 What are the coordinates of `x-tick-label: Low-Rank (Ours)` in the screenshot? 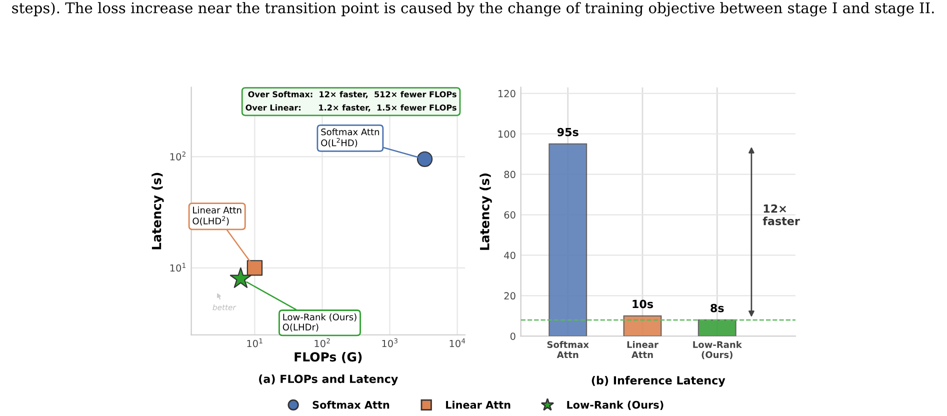 It's located at (717, 350).